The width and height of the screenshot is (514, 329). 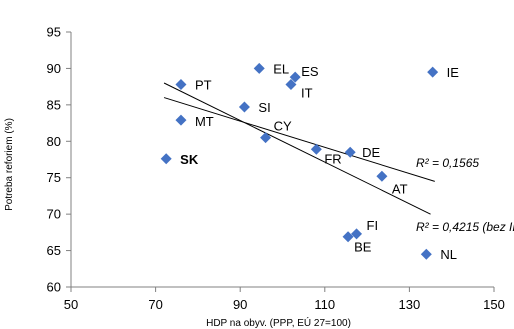 What do you see at coordinates (9, 164) in the screenshot?
I see `y-axis-title: Potreba reforiem (%)` at bounding box center [9, 164].